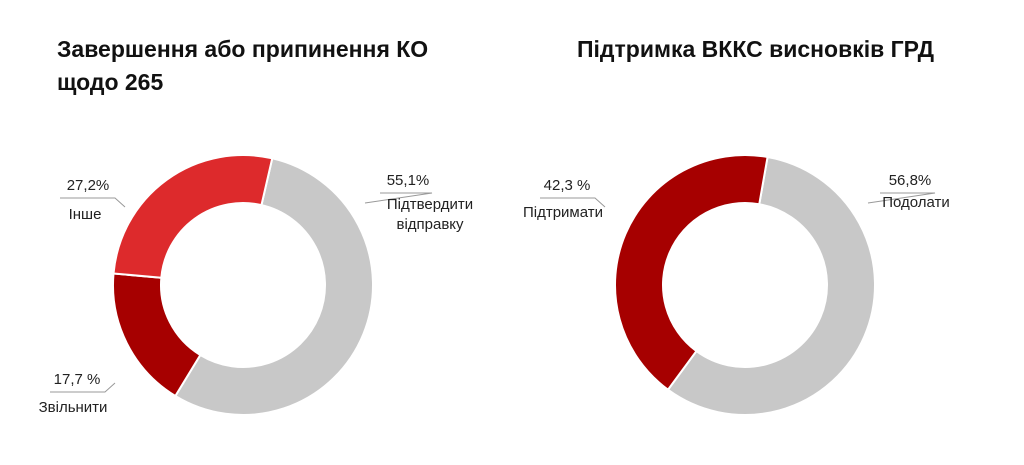 This screenshot has height=465, width=1024. I want to click on value-label: 17,7 %, so click(77, 379).